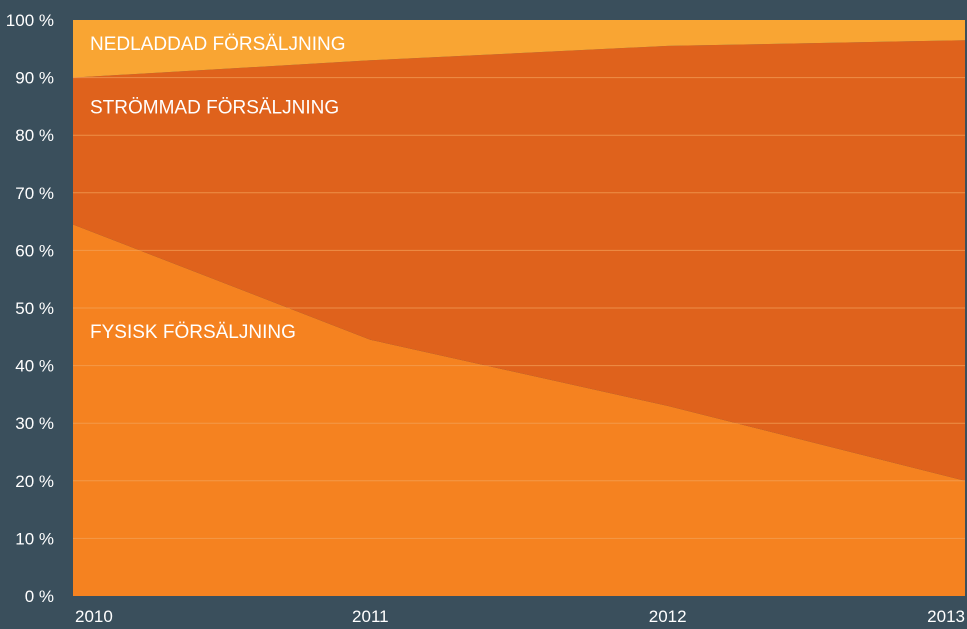 This screenshot has height=629, width=967. I want to click on series-label-1: STRÖMMAD FÖRSÄLJNING, so click(214, 107).